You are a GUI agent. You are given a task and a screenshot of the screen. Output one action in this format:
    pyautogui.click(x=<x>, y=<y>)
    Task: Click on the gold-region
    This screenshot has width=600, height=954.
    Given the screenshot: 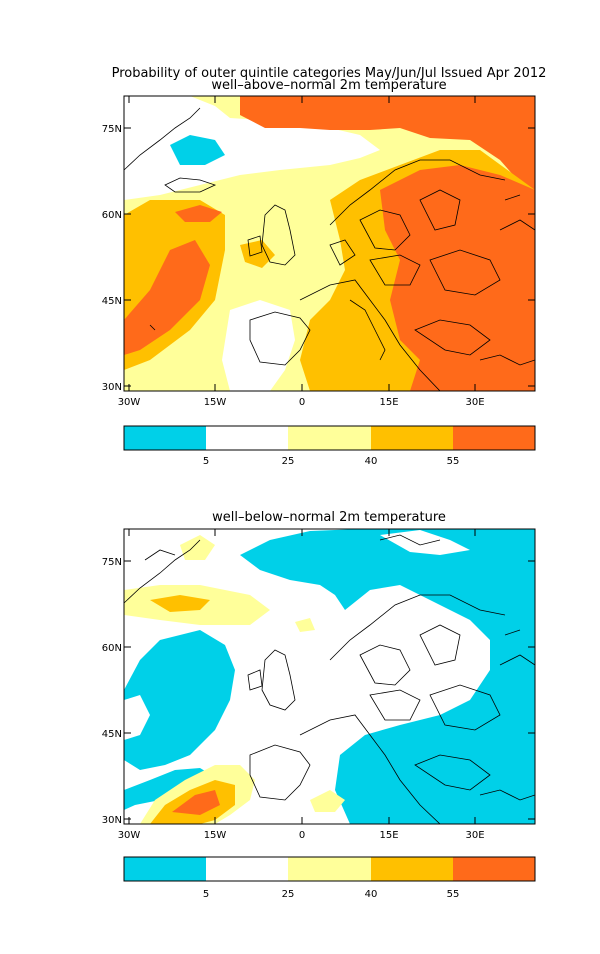 What is the action you would take?
    pyautogui.click(x=180, y=603)
    